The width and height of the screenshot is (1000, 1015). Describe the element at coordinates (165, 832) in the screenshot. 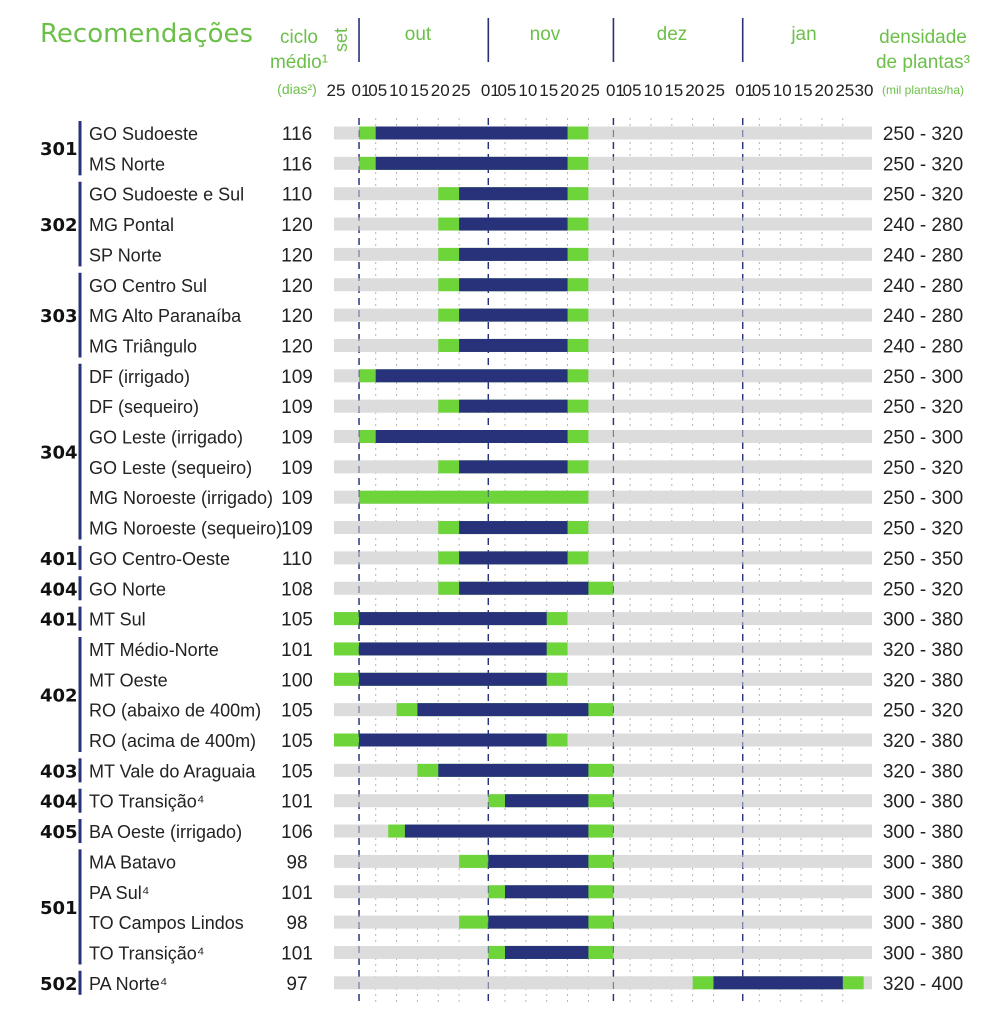

I see `region-label: BA Oeste (irrigado)` at that location.